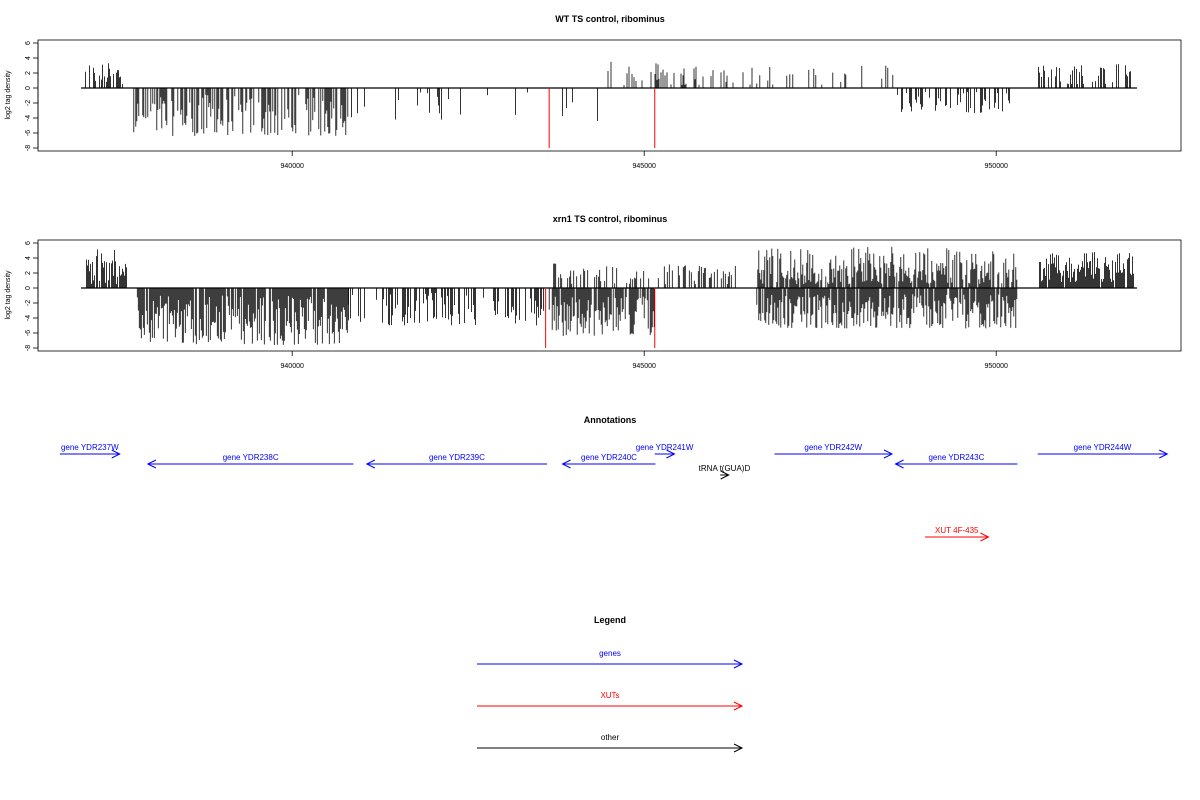 This screenshot has width=1200, height=800. Describe the element at coordinates (609, 695) in the screenshot. I see `legend-label: XUTs` at that location.